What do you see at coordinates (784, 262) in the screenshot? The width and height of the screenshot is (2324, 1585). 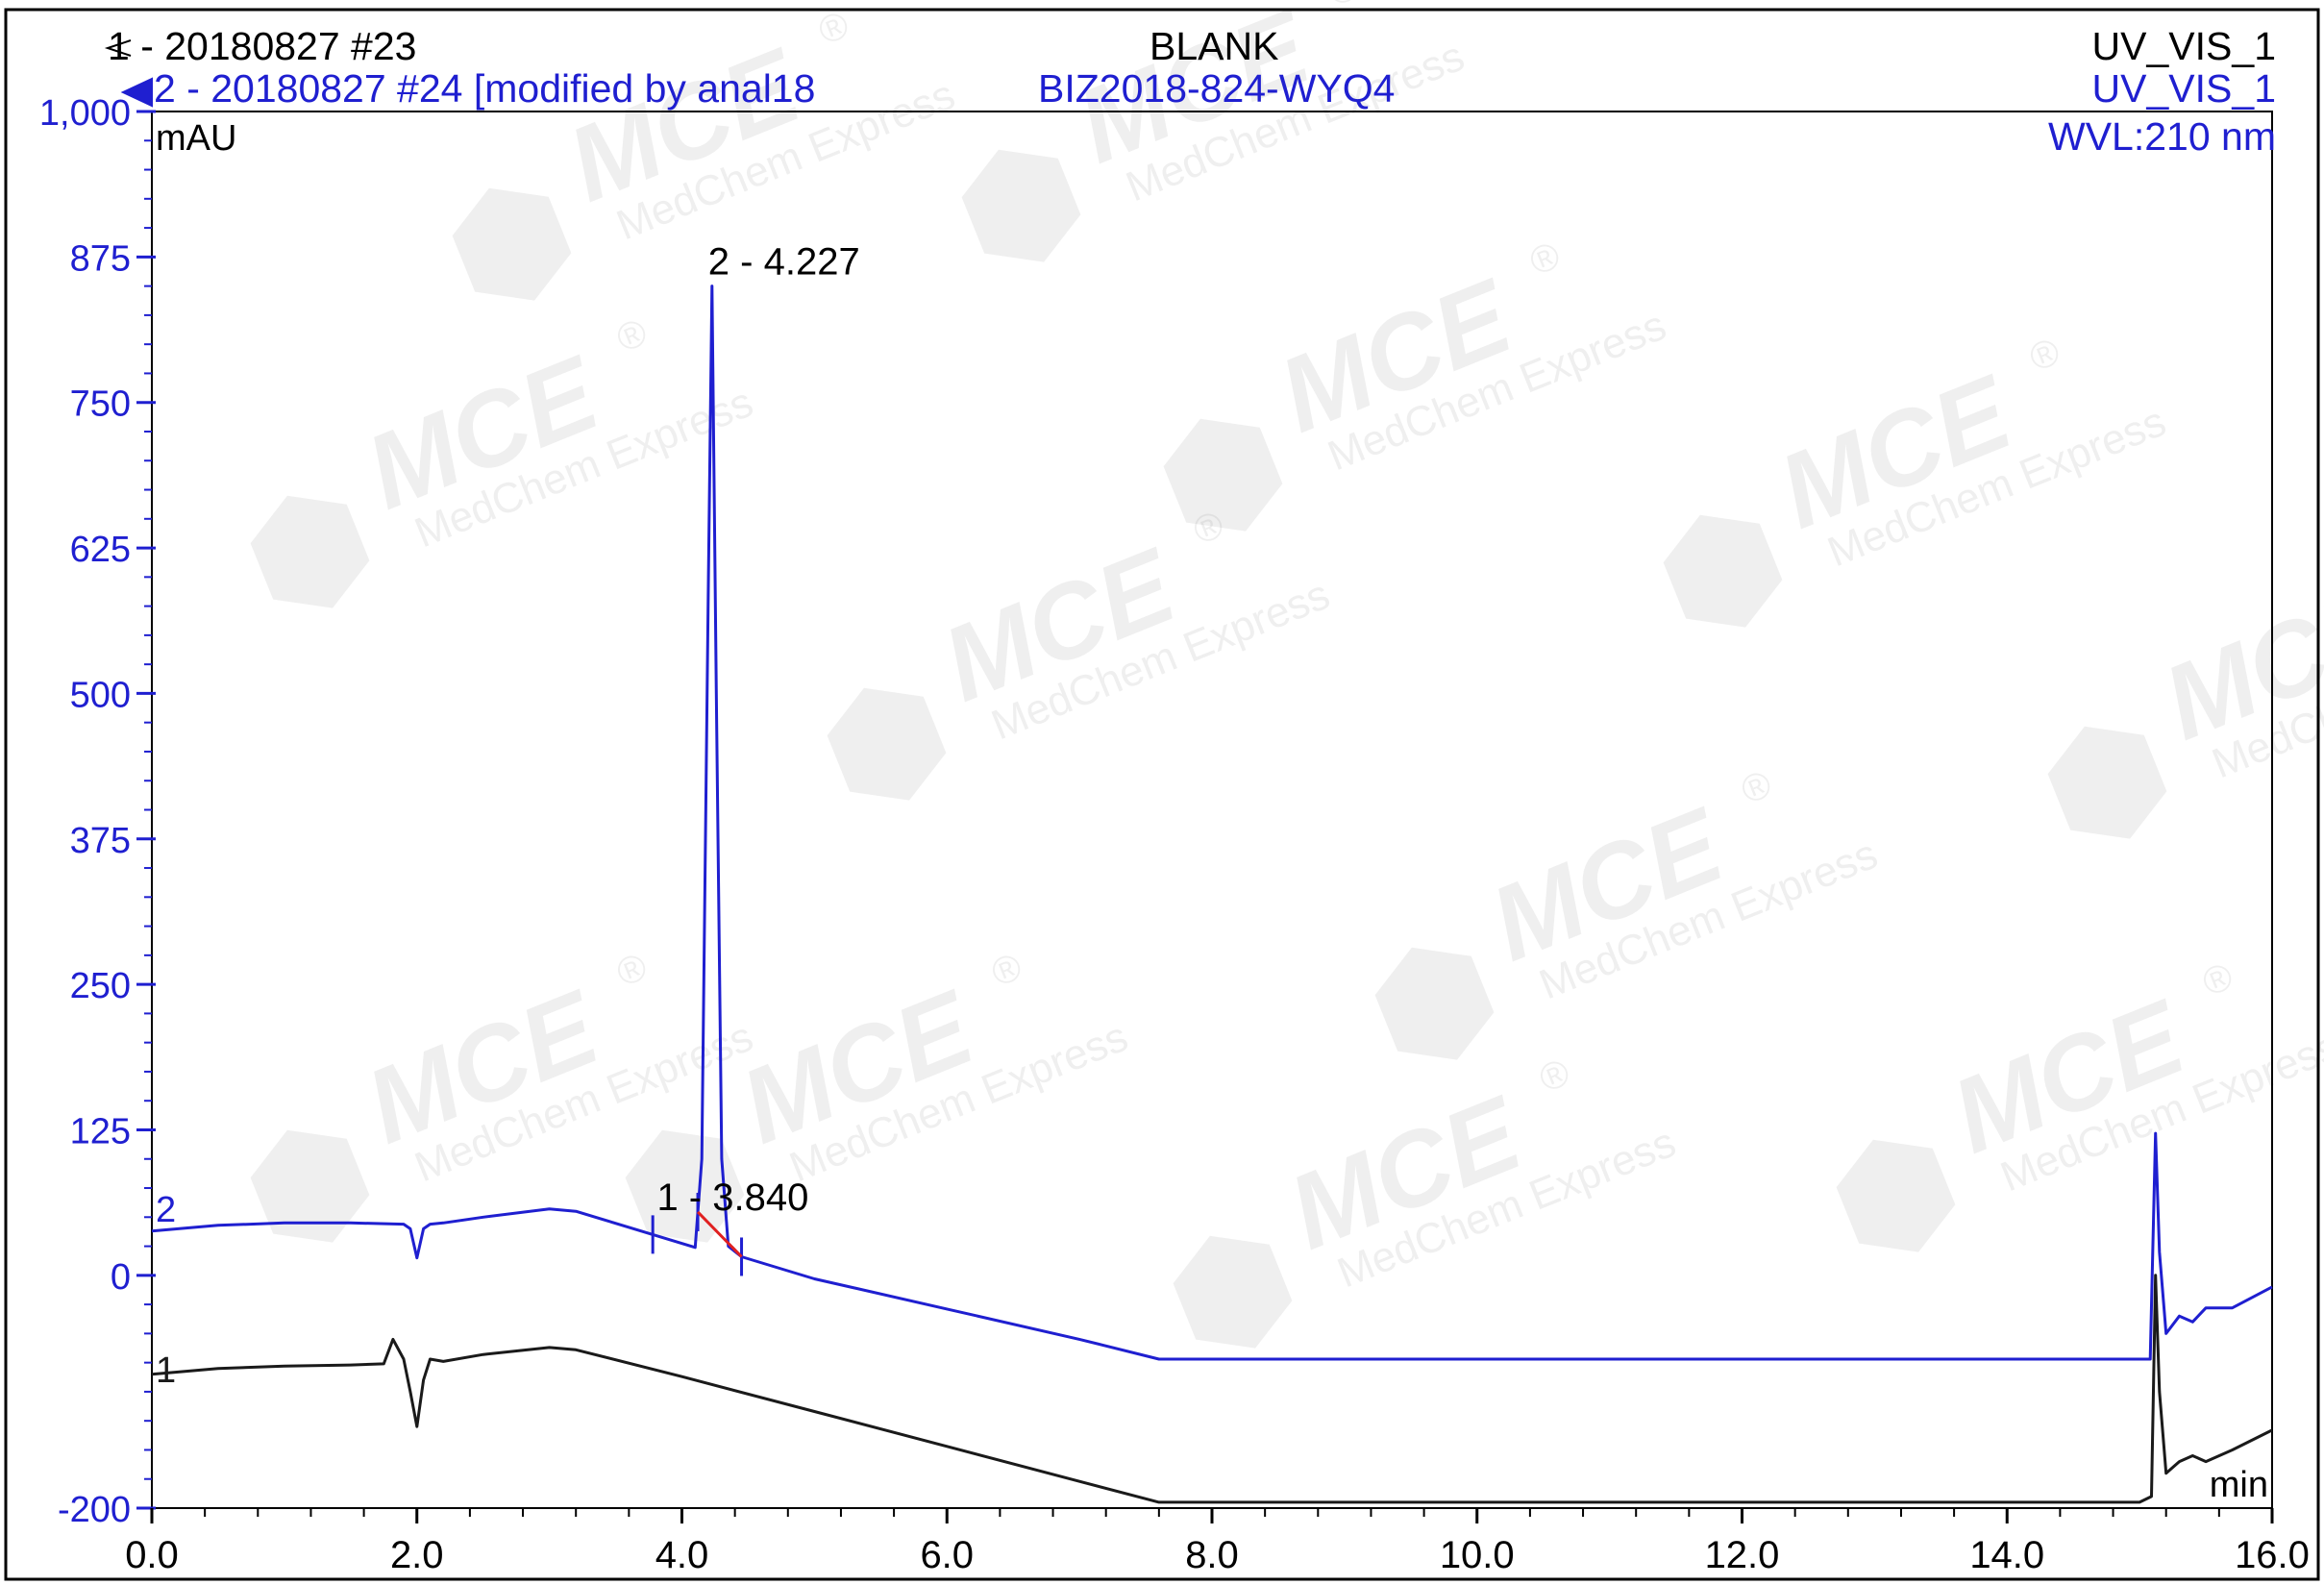 I see `peak-label: 2 - 4.227` at bounding box center [784, 262].